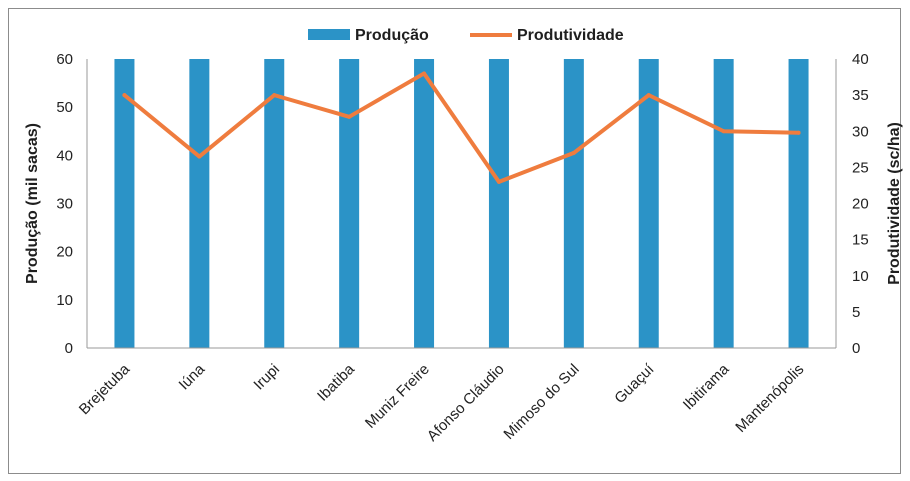 The height and width of the screenshot is (481, 910). Describe the element at coordinates (392, 35) in the screenshot. I see `legend-label-producao: Produção` at that location.